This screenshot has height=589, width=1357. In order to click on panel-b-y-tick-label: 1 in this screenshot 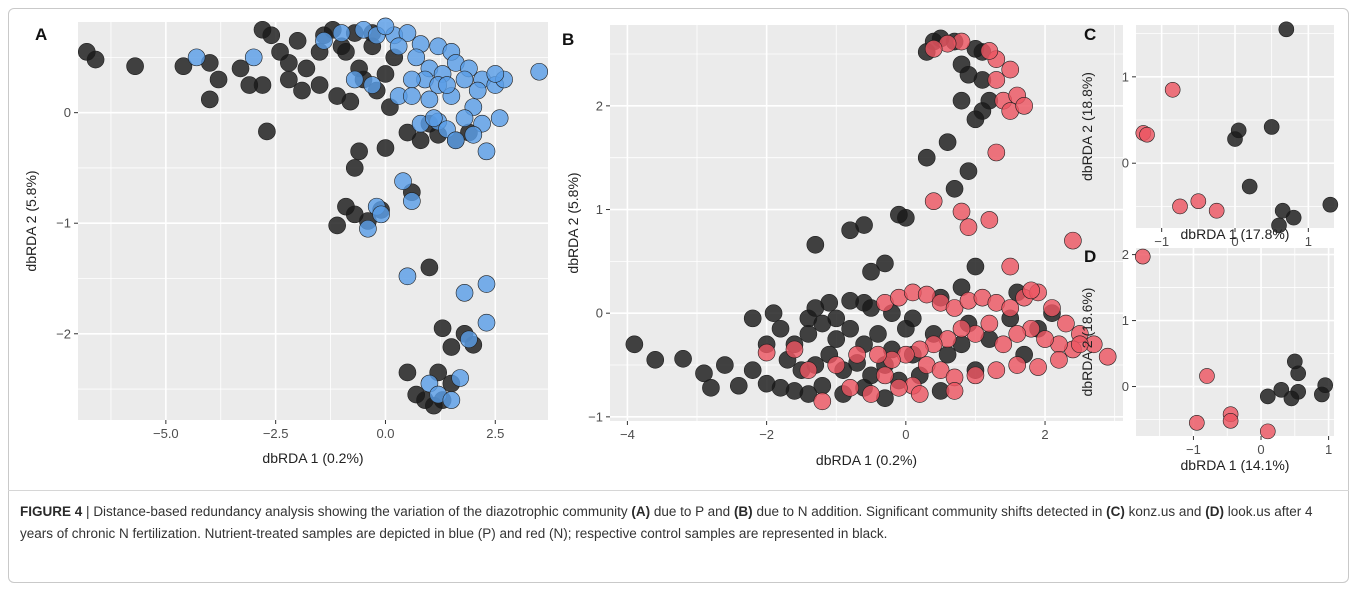, I will do `click(599, 209)`.